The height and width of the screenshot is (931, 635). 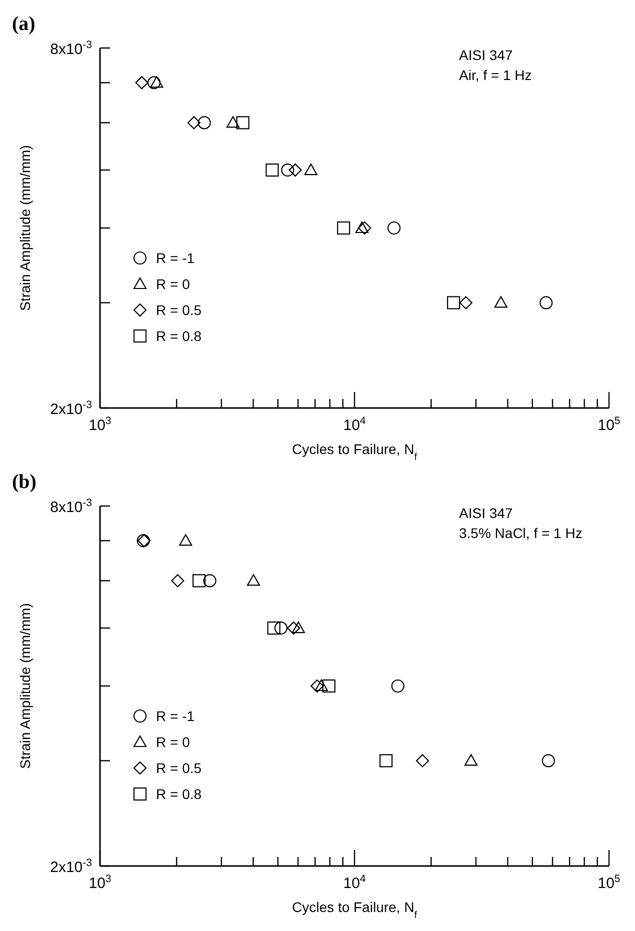 I want to click on chart-title: (b), so click(x=24, y=482).